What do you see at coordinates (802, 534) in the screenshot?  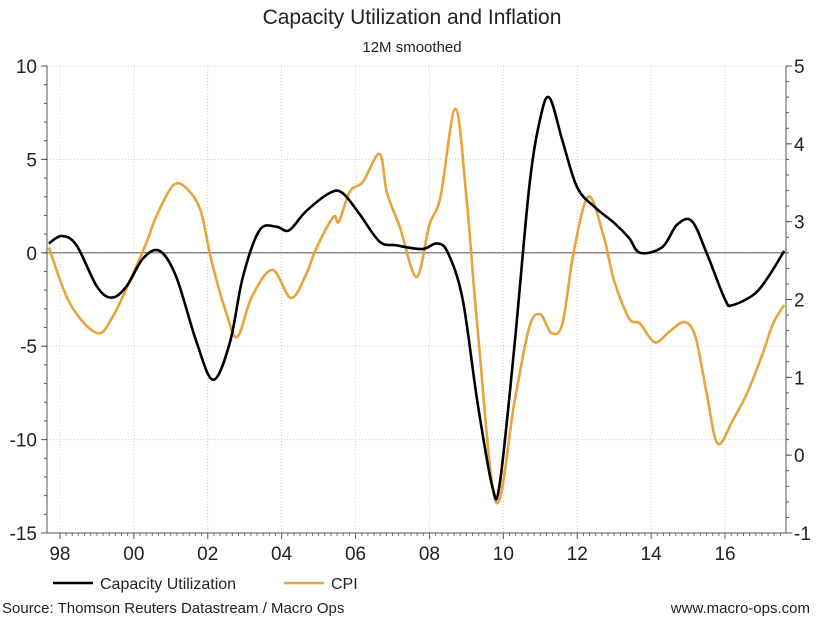 I see `y-right-tick-label: -1` at bounding box center [802, 534].